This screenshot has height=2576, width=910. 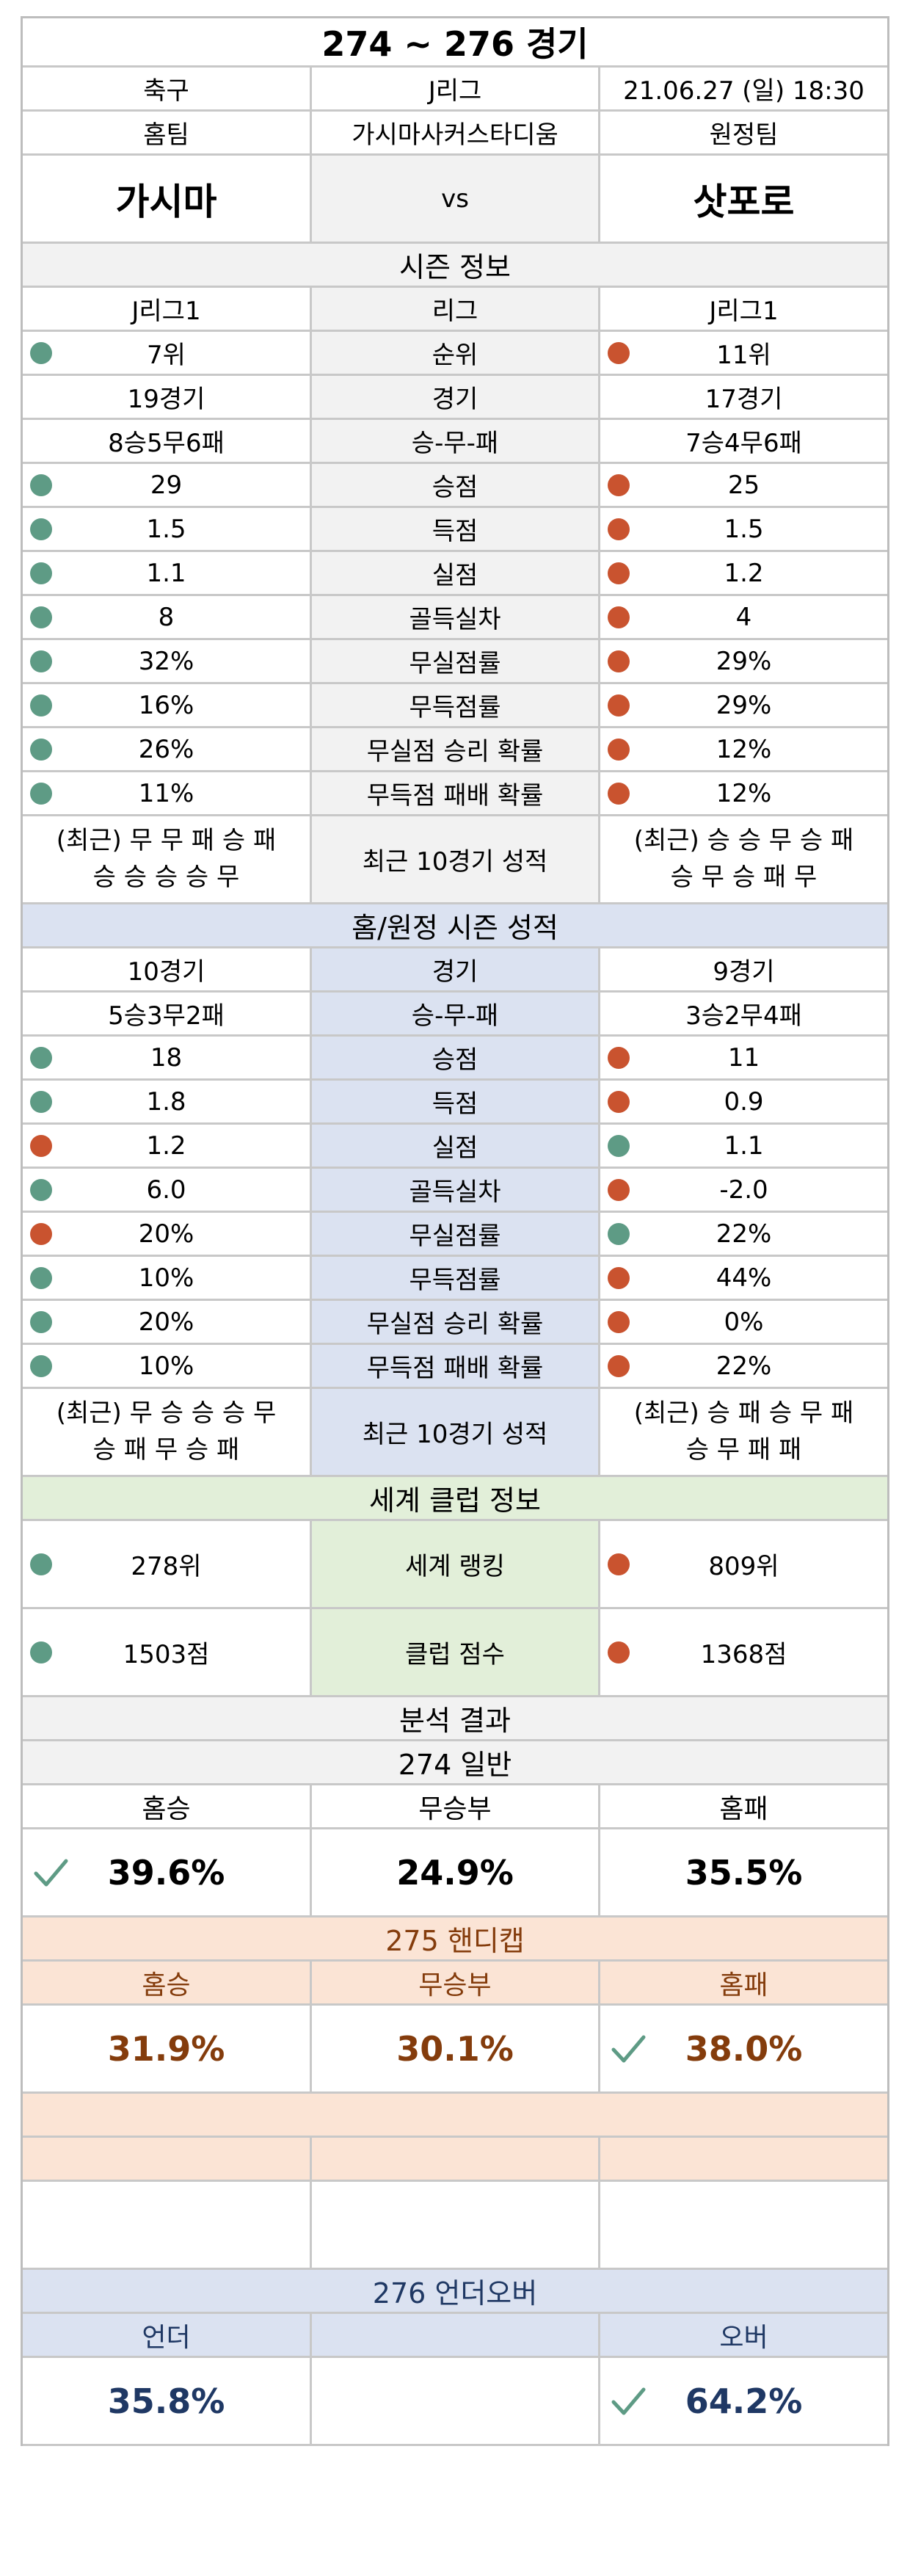 I want to click on stat-label: 득점, so click(x=456, y=529).